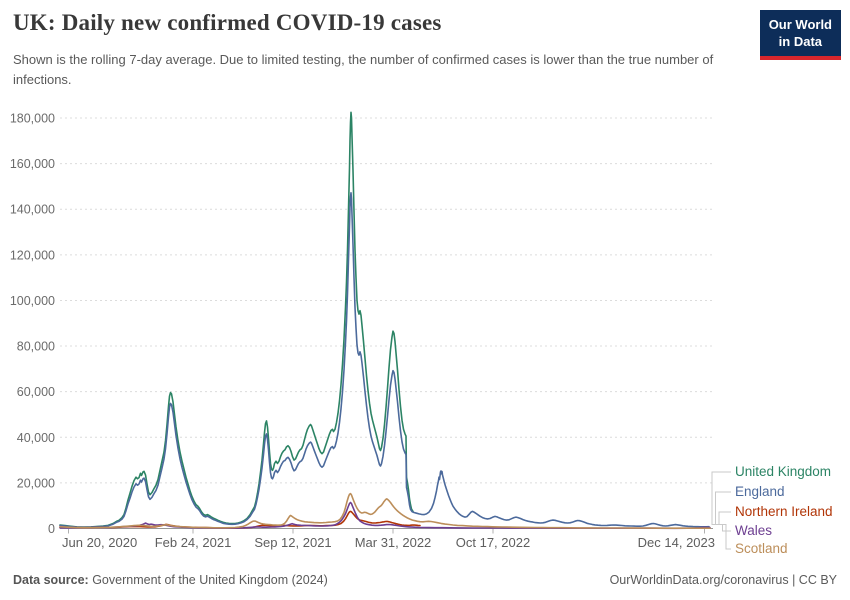  Describe the element at coordinates (227, 22) in the screenshot. I see `page-title: UK: Daily new confirmed COVID-19 cases` at that location.